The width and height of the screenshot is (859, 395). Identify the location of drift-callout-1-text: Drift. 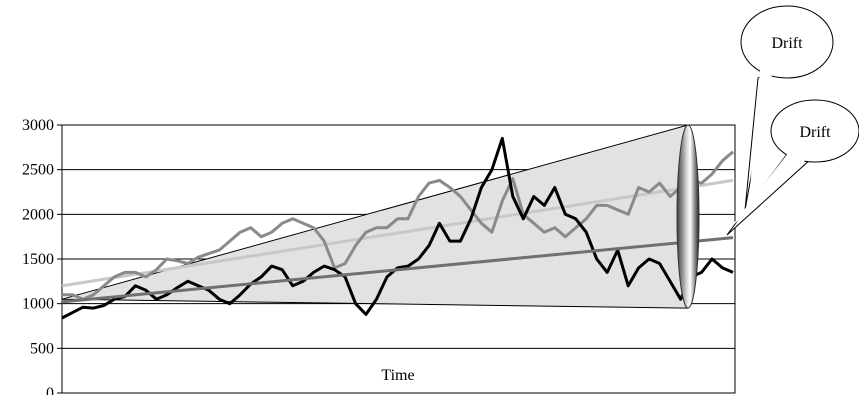
(787, 43).